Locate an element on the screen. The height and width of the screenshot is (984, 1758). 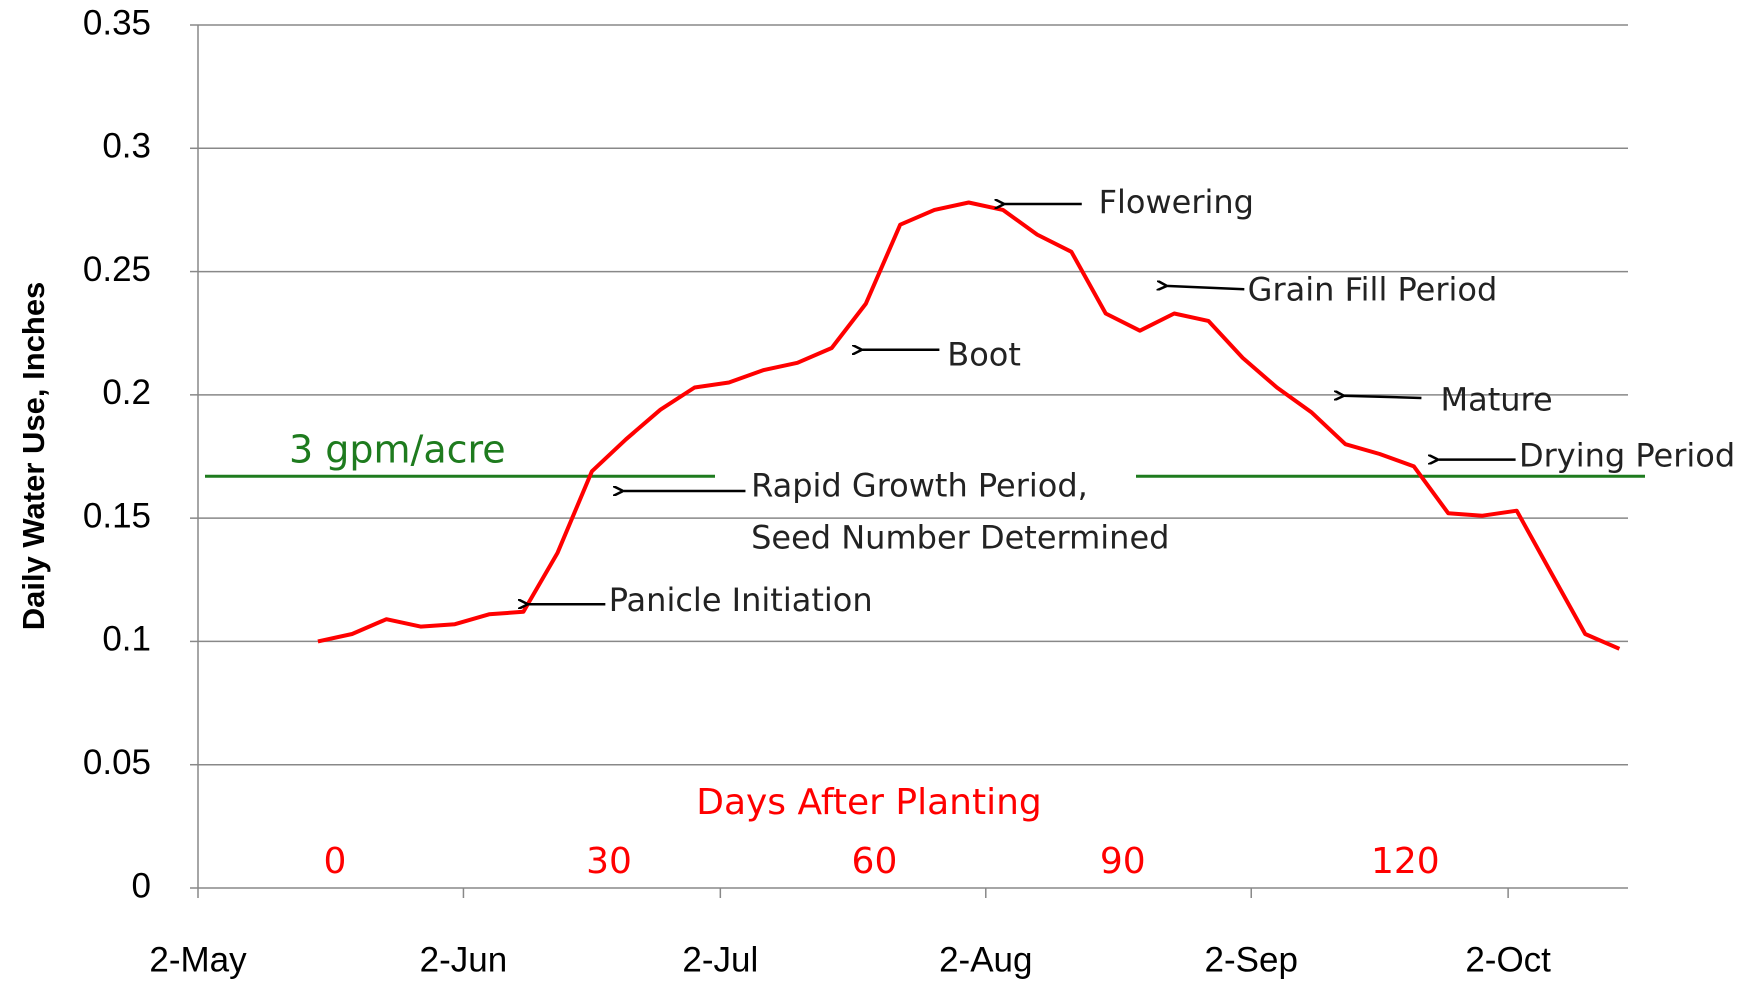
y-tick-label: 0.25 is located at coordinates (117, 269).